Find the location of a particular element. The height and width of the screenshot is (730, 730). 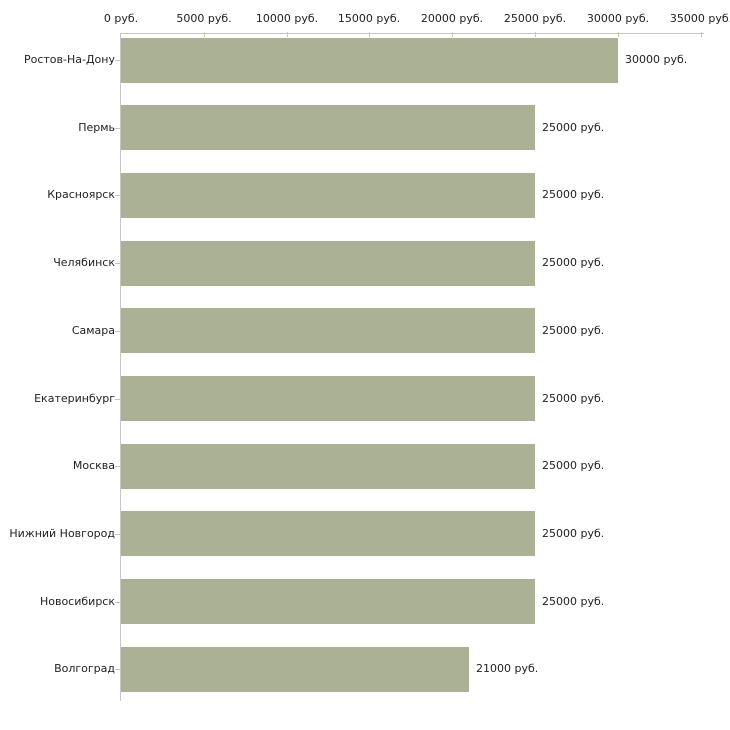

bar-Волгоград is located at coordinates (295, 669).